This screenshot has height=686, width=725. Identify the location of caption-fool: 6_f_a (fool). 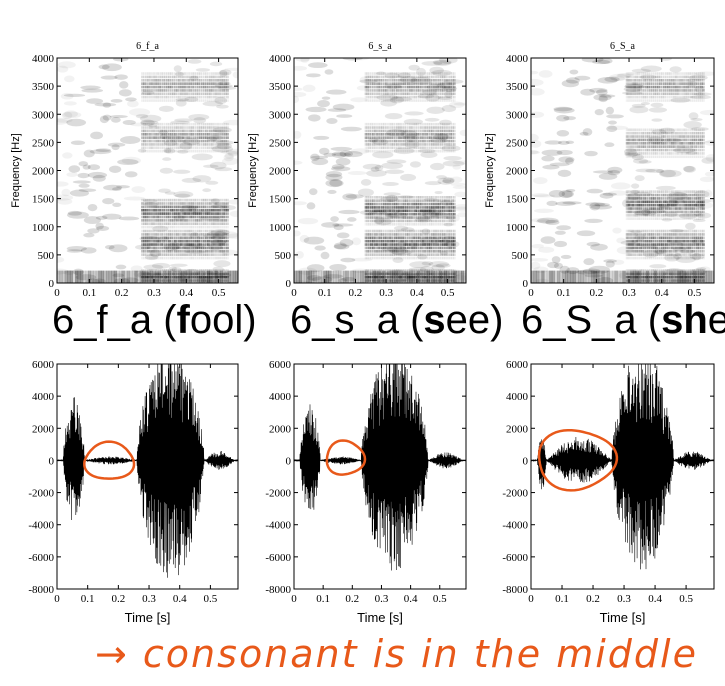
(154, 320).